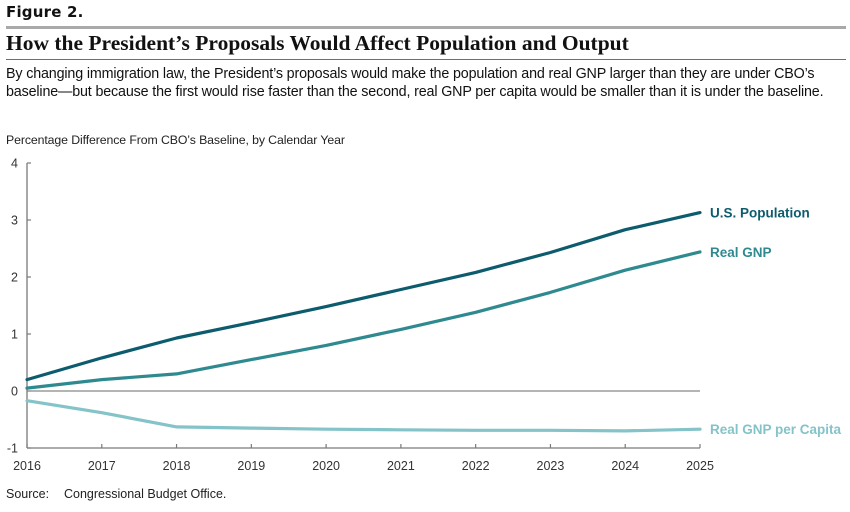 The image size is (850, 512). I want to click on x-tick-label: 2025, so click(700, 466).